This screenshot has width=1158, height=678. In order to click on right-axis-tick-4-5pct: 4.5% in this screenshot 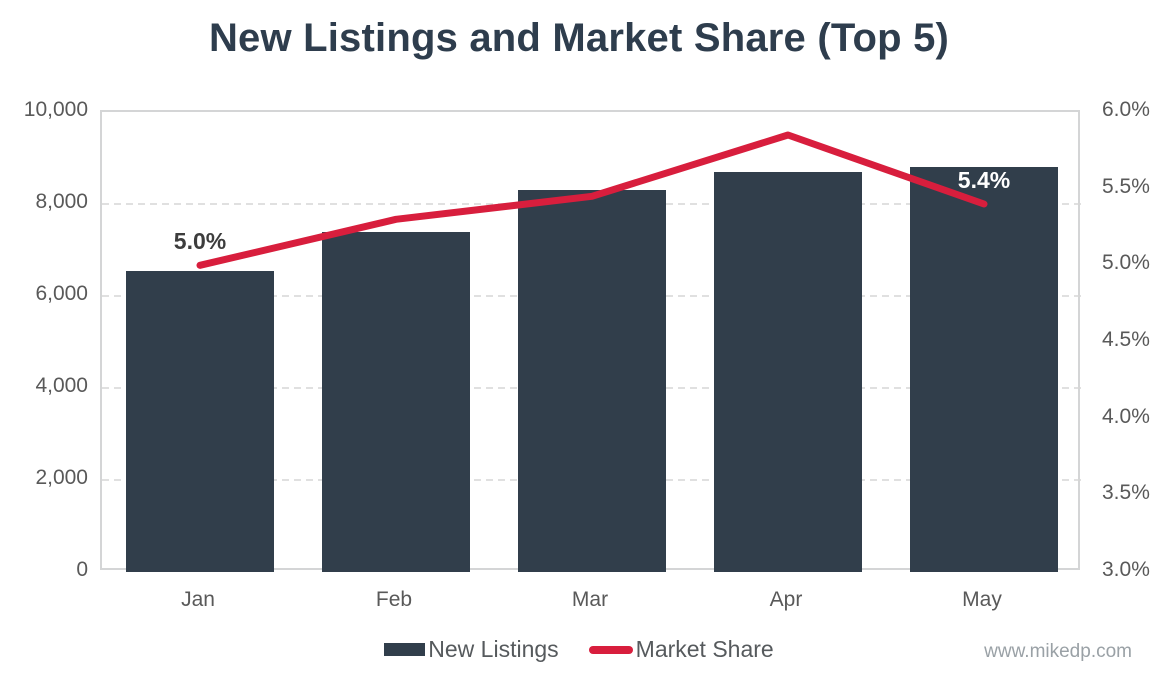, I will do `click(1126, 339)`.